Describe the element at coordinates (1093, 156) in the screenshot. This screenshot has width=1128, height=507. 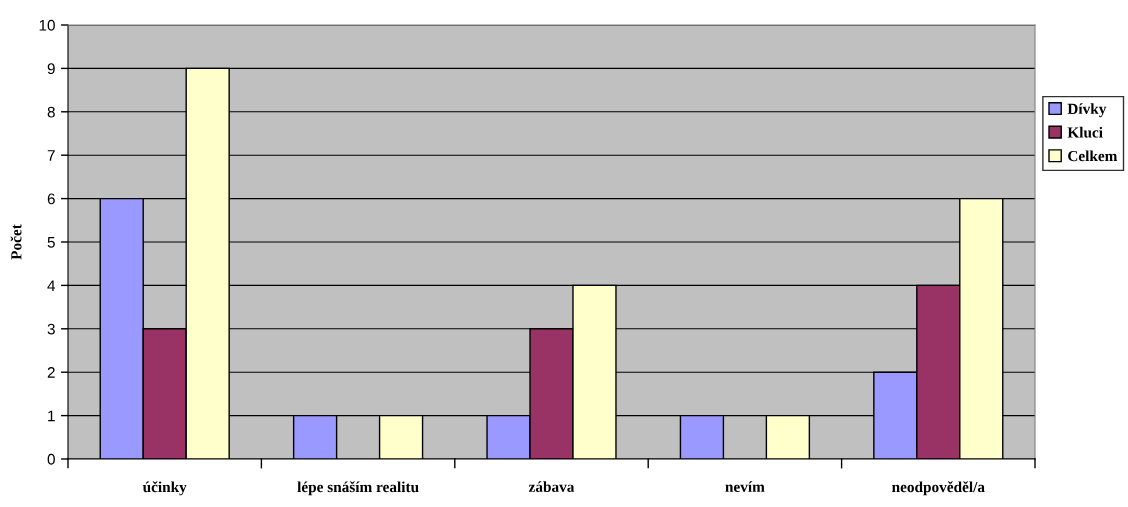
I see `legend-label: Celkem` at that location.